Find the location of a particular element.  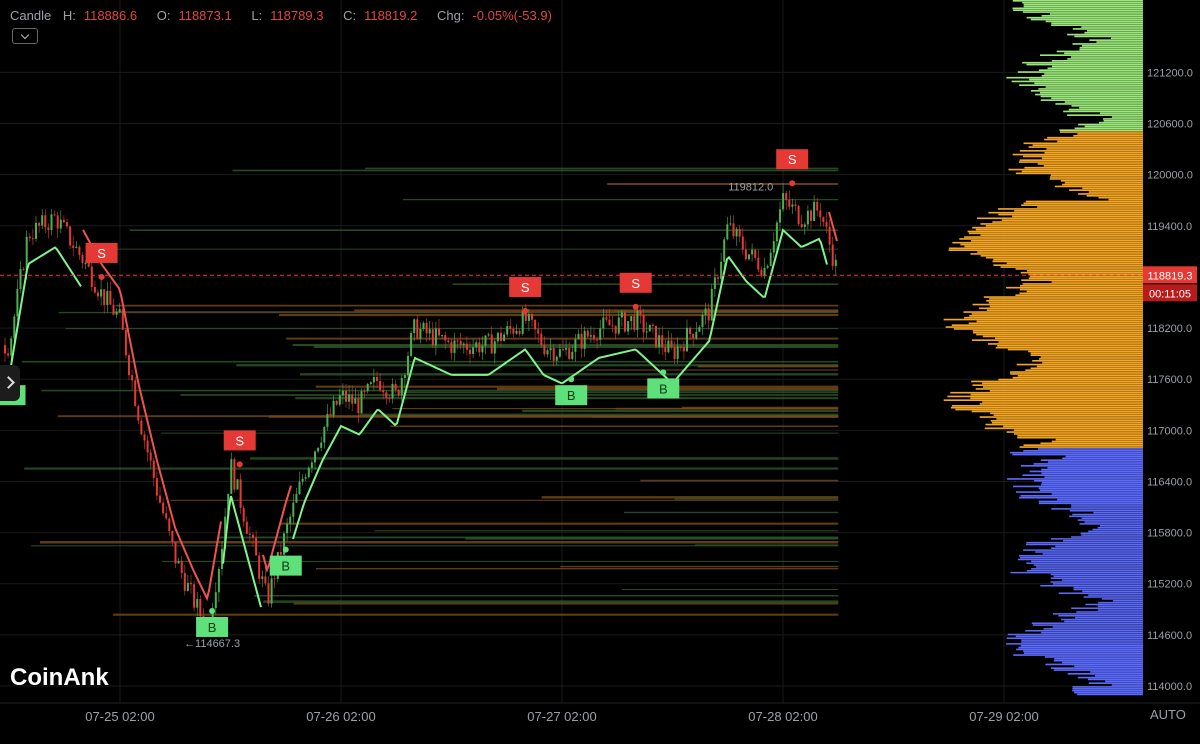

y-tick-label: 115200.0 is located at coordinates (1169, 585).